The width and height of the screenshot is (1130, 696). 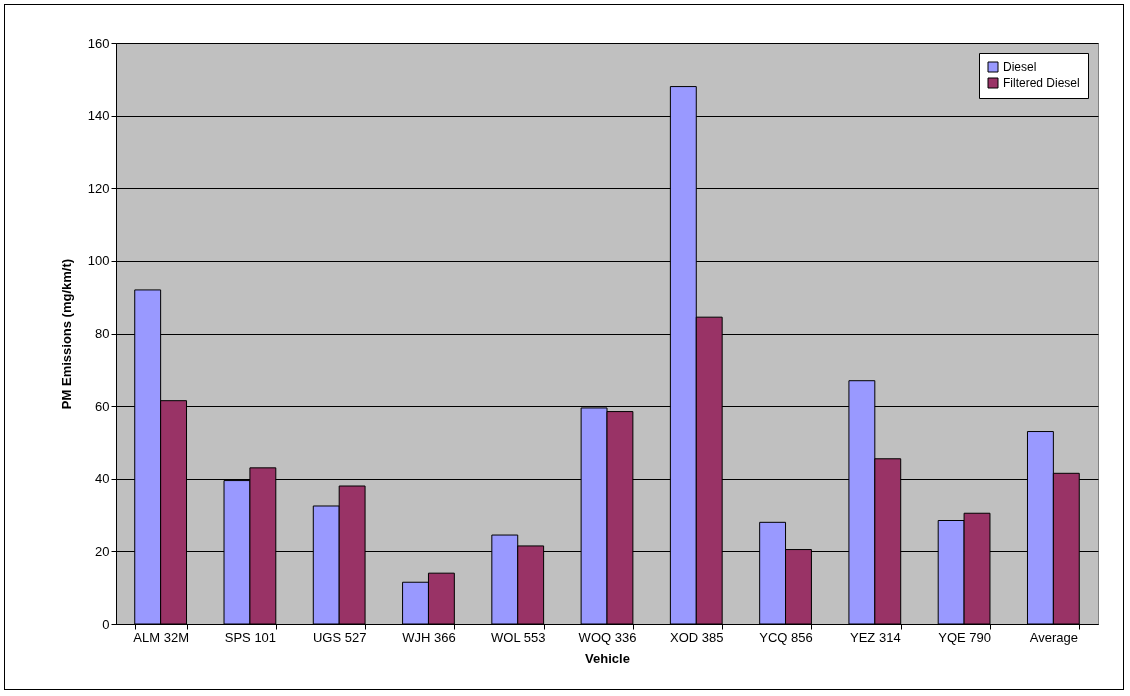 What do you see at coordinates (1020, 67) in the screenshot?
I see `legend-label: Diesel` at bounding box center [1020, 67].